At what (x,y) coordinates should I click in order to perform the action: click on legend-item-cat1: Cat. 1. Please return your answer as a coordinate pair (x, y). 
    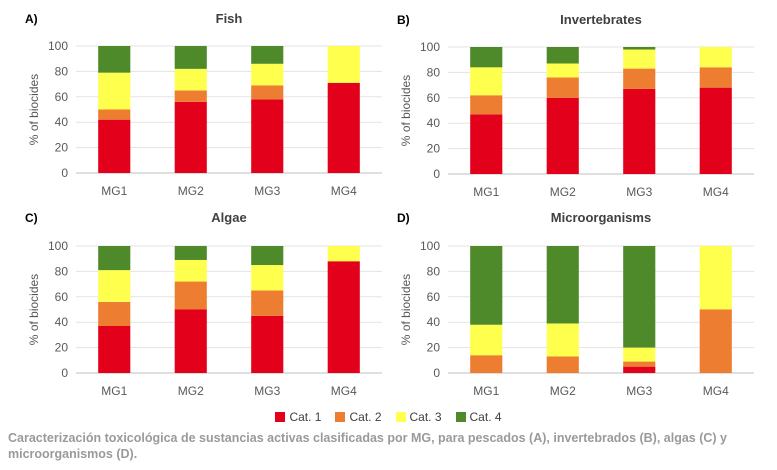
    Looking at the image, I should click on (298, 417).